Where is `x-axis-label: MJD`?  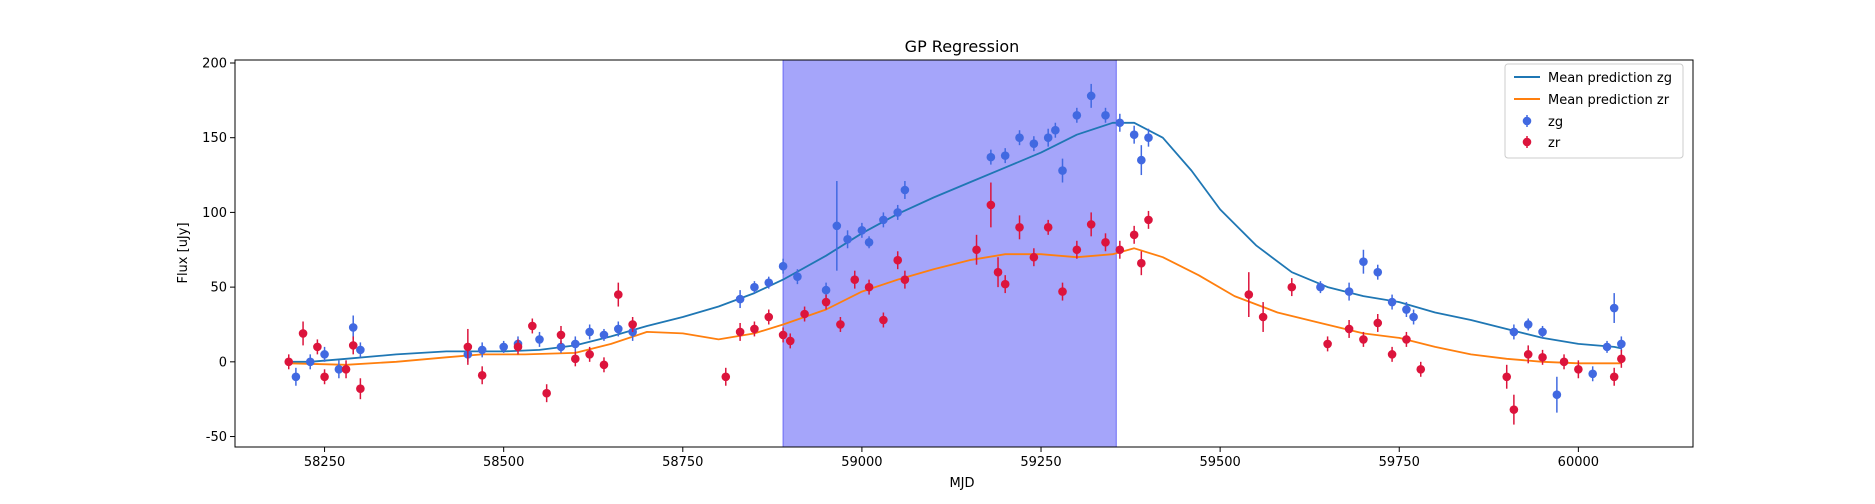 x-axis-label: MJD is located at coordinates (961, 483).